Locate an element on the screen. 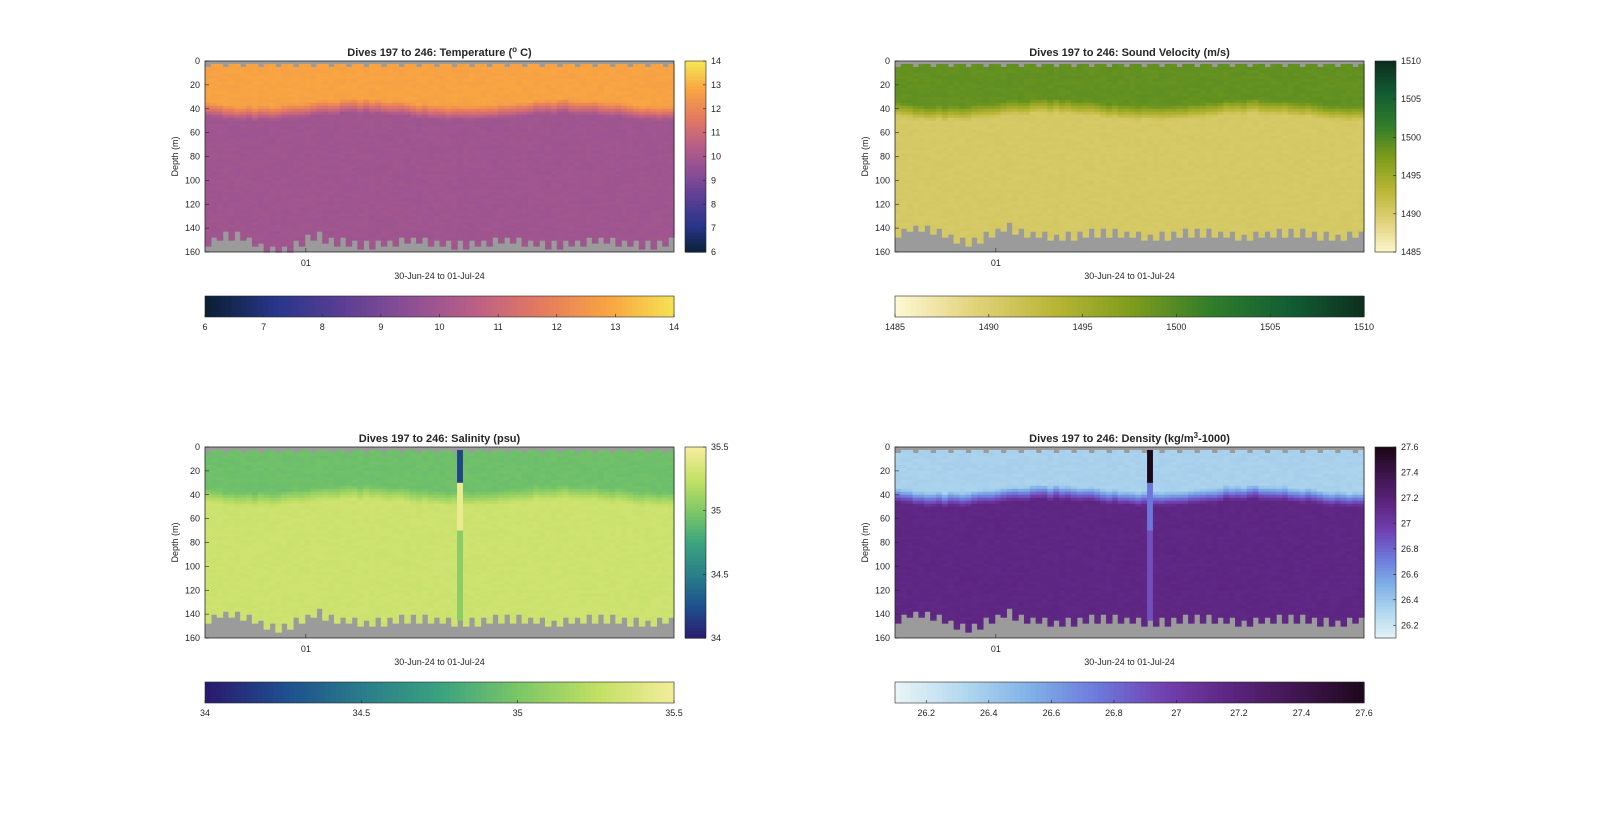 This screenshot has height=830, width=1600. colorbar-tick-label: 9 is located at coordinates (713, 180).